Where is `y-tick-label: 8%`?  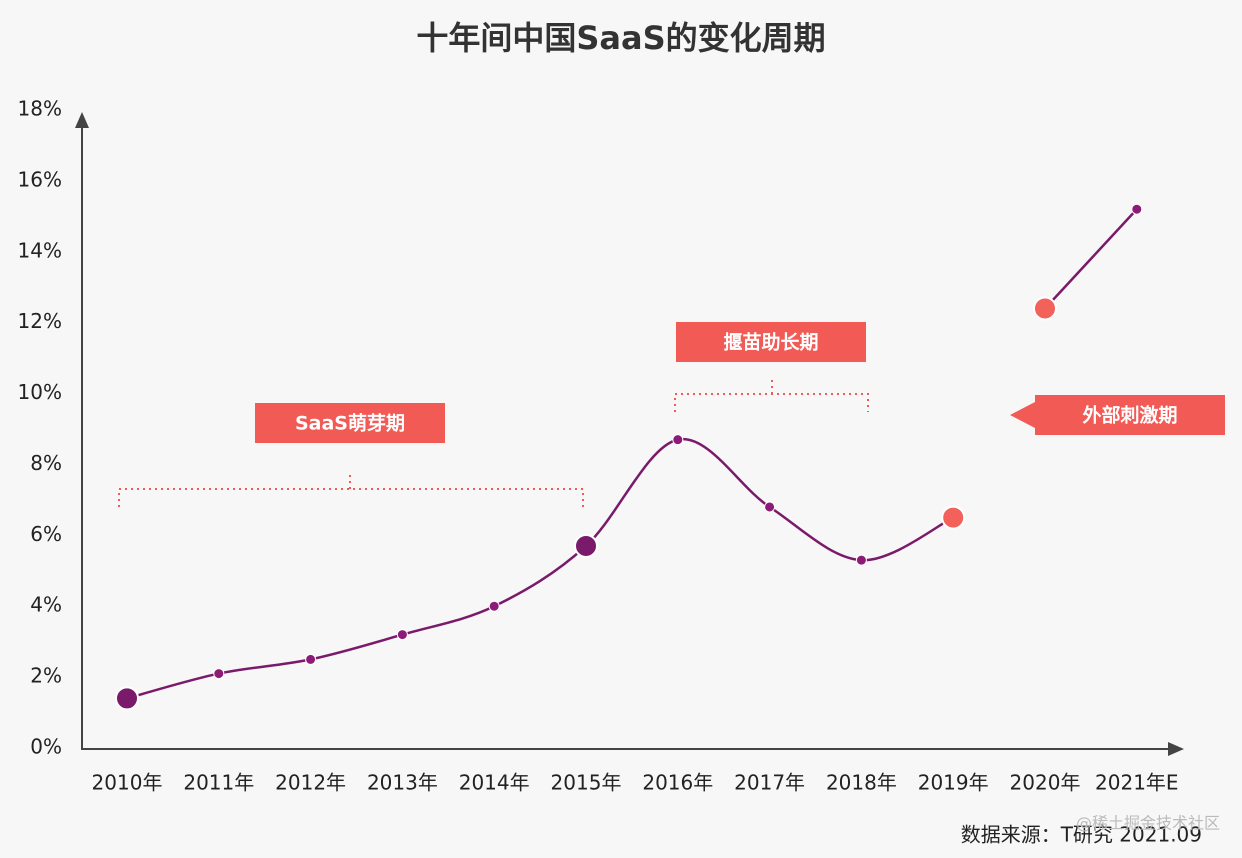 y-tick-label: 8% is located at coordinates (46, 463).